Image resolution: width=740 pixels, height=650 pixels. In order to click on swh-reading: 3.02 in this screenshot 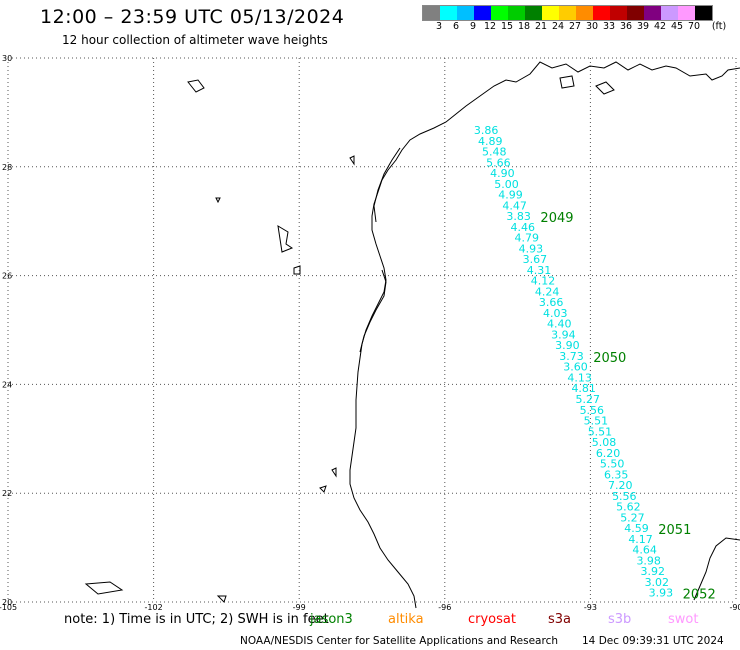, I will do `click(657, 582)`.